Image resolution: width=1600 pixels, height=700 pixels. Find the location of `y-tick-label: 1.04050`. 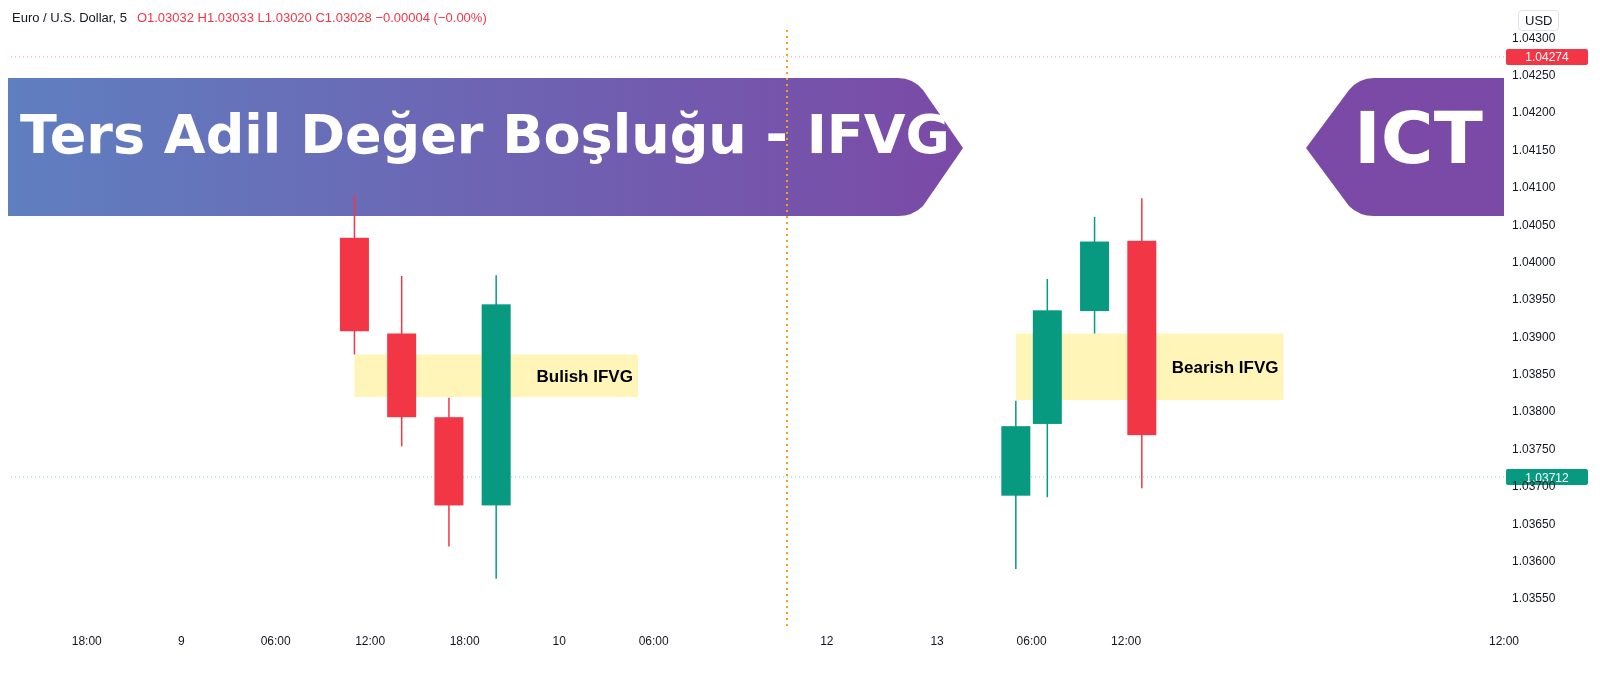

y-tick-label: 1.04050 is located at coordinates (1534, 224).